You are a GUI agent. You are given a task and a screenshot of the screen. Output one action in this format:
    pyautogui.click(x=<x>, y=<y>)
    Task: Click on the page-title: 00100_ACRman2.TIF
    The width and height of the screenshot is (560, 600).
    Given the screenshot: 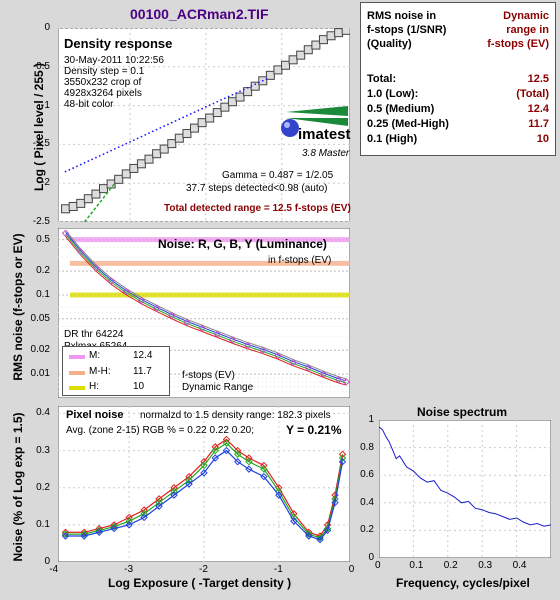 What is the action you would take?
    pyautogui.click(x=199, y=14)
    